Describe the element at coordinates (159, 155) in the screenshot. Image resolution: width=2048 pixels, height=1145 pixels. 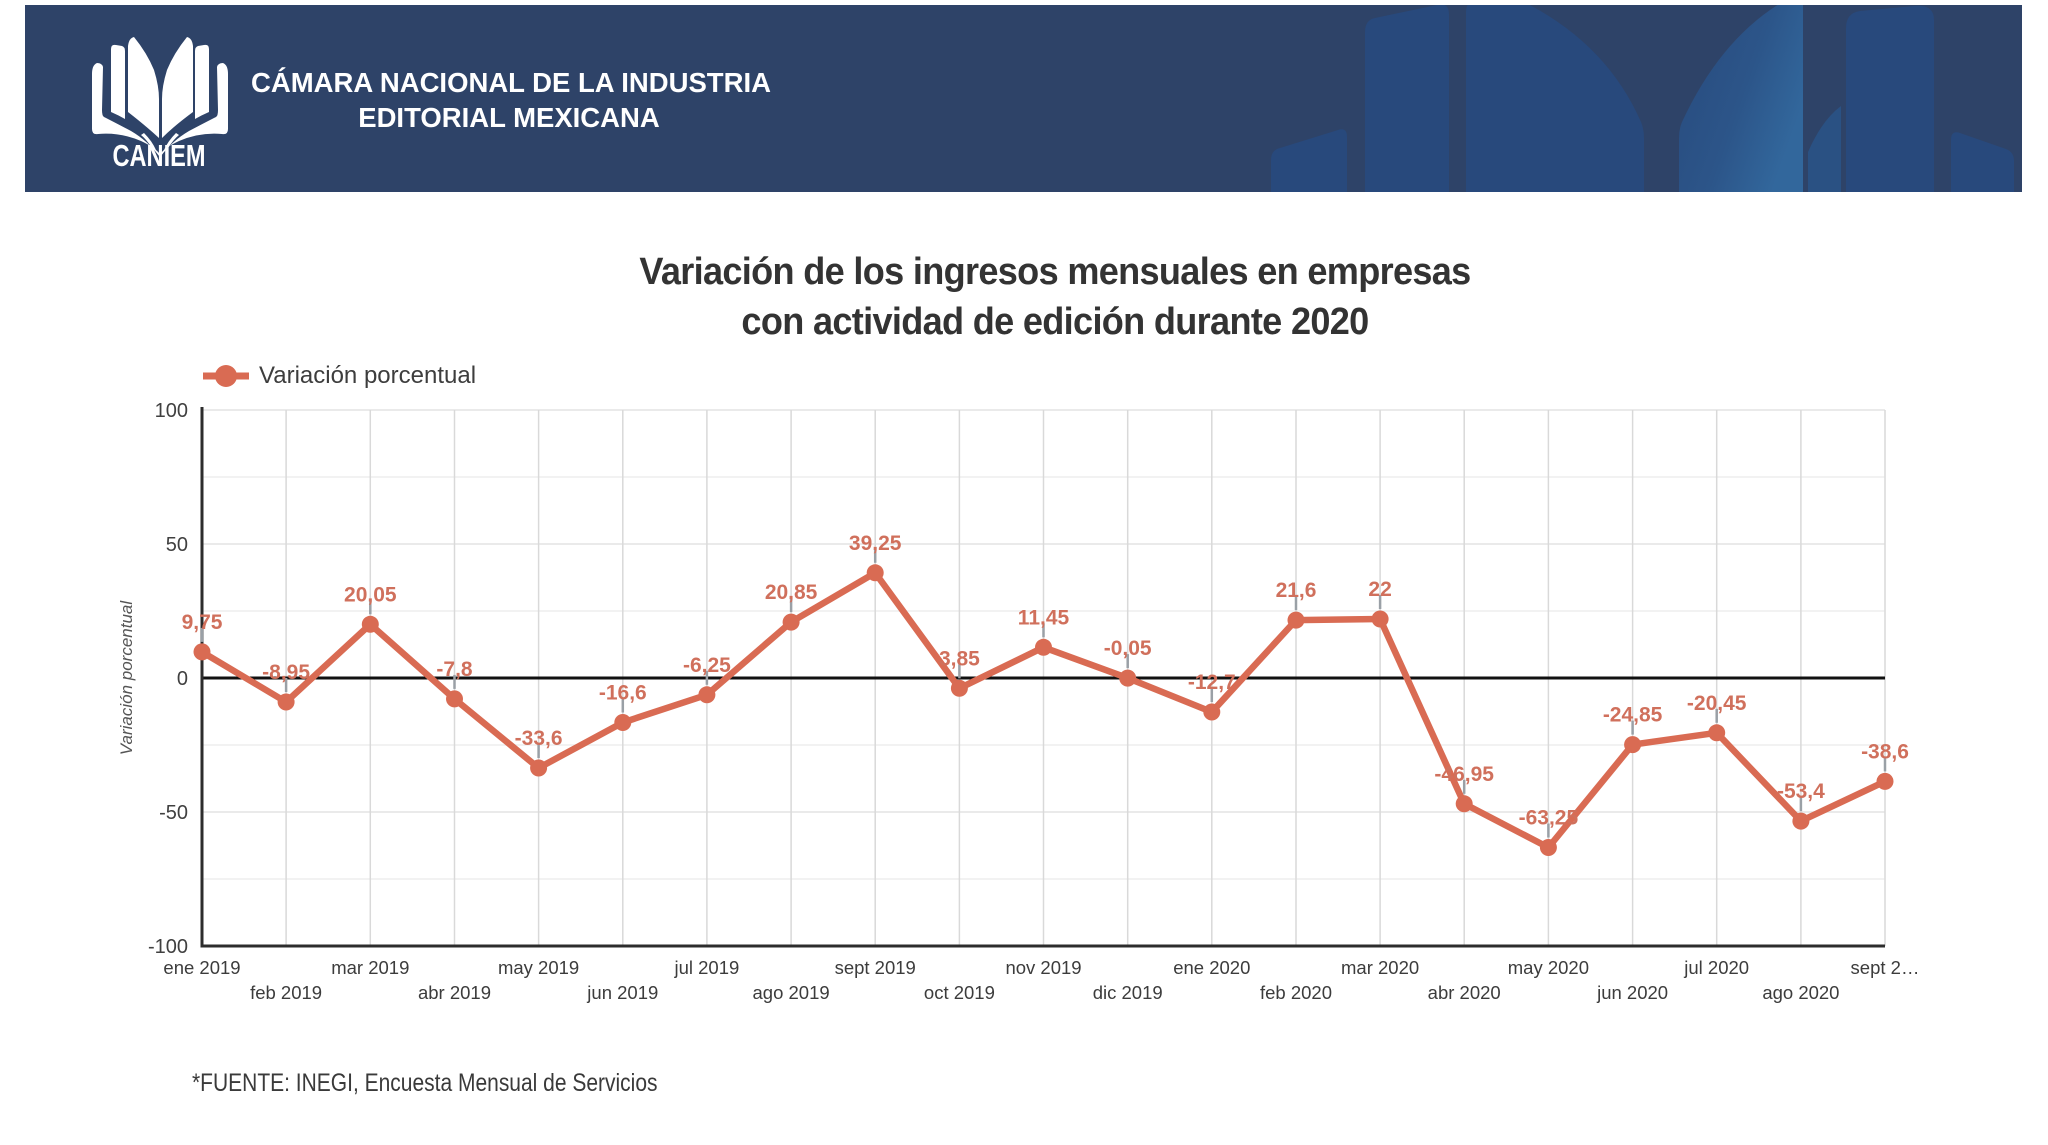
I see `svg-text: CANIEM` at that location.